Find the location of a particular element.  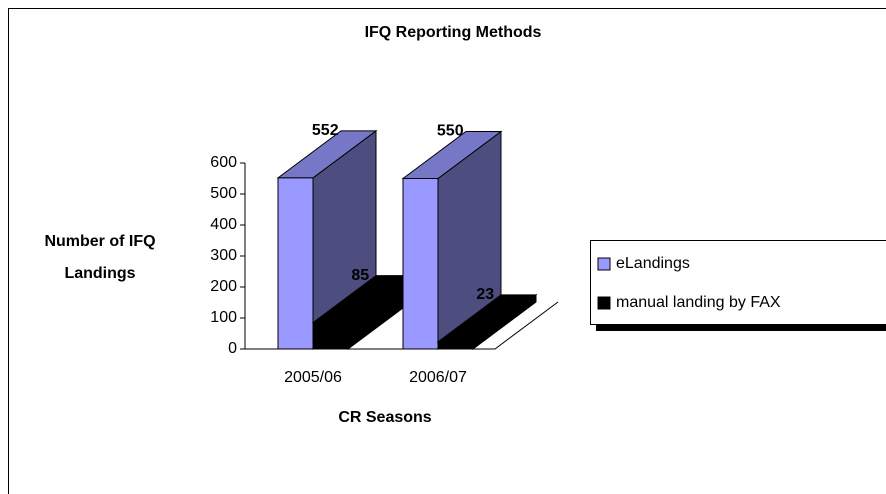

y-tick-label: 600 is located at coordinates (223, 162).